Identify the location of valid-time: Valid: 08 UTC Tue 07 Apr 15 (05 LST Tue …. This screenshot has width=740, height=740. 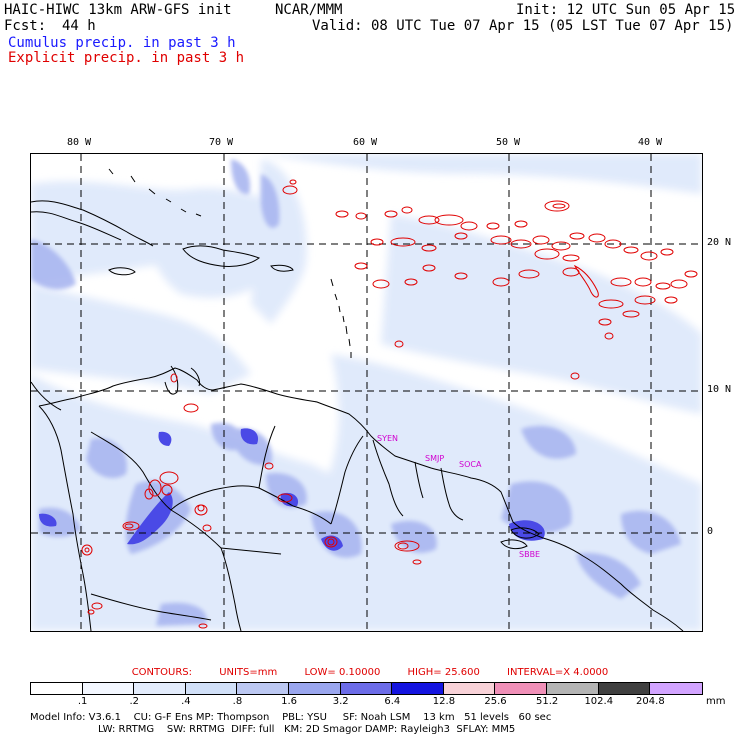
(523, 26).